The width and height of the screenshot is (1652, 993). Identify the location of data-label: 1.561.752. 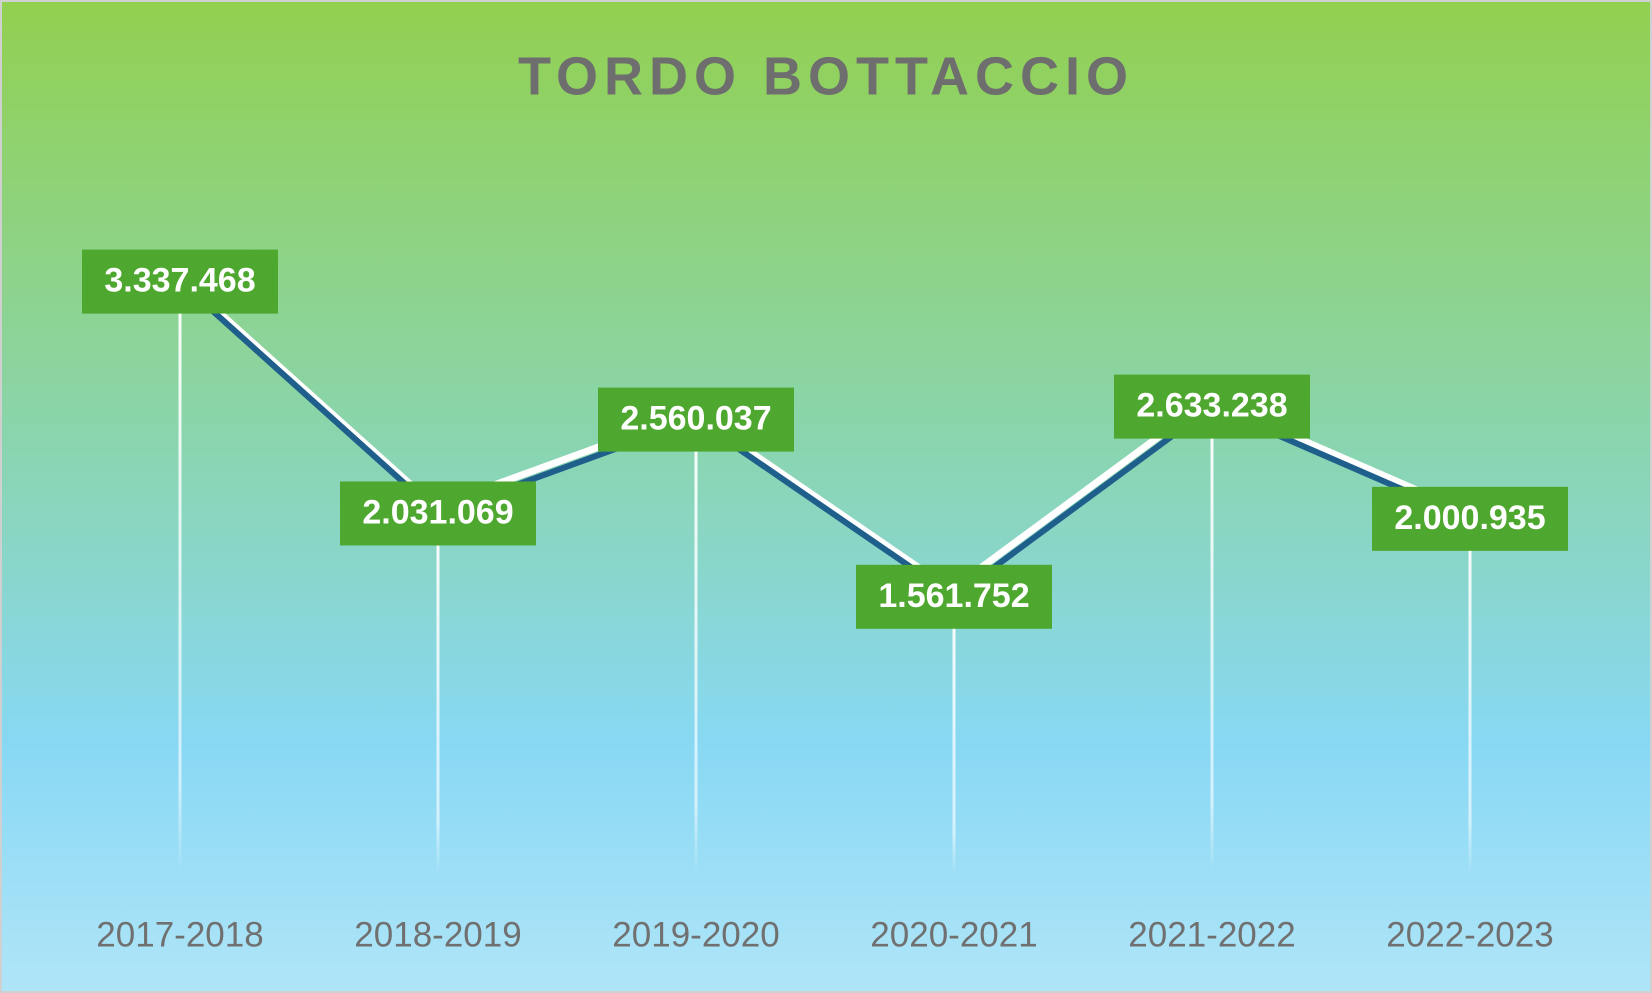
(953, 596).